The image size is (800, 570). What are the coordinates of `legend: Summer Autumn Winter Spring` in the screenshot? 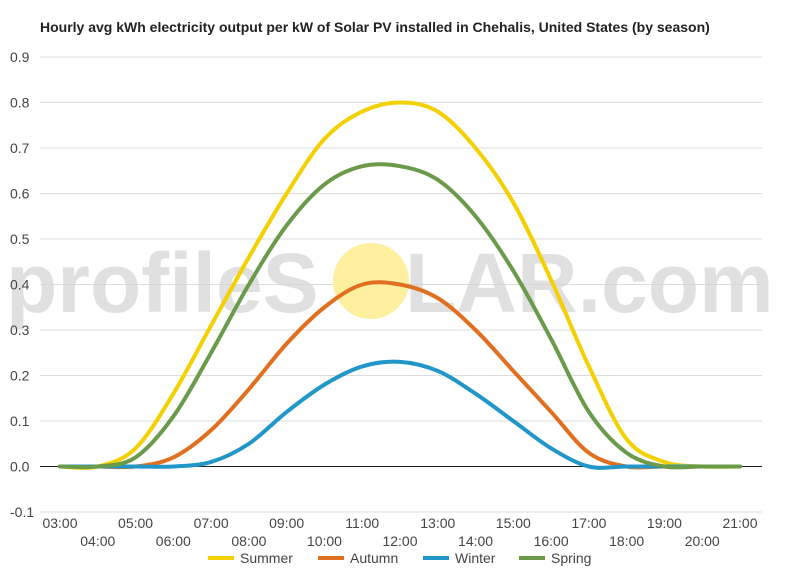 It's located at (399, 558).